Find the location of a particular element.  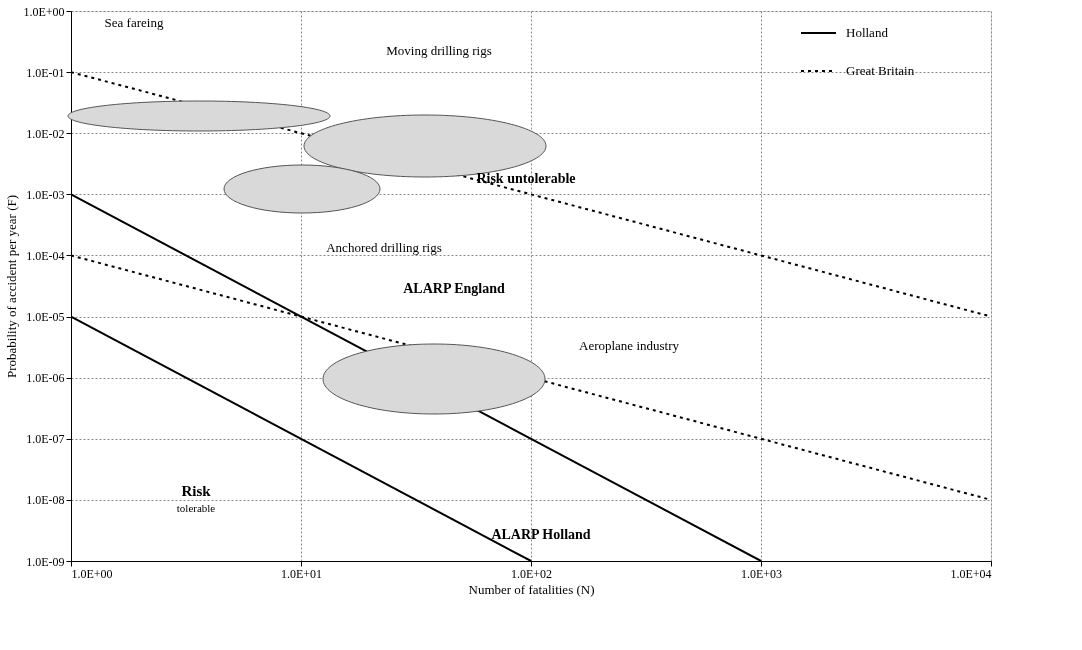

y-tick-label: 1.0E-08 is located at coordinates (45, 500).